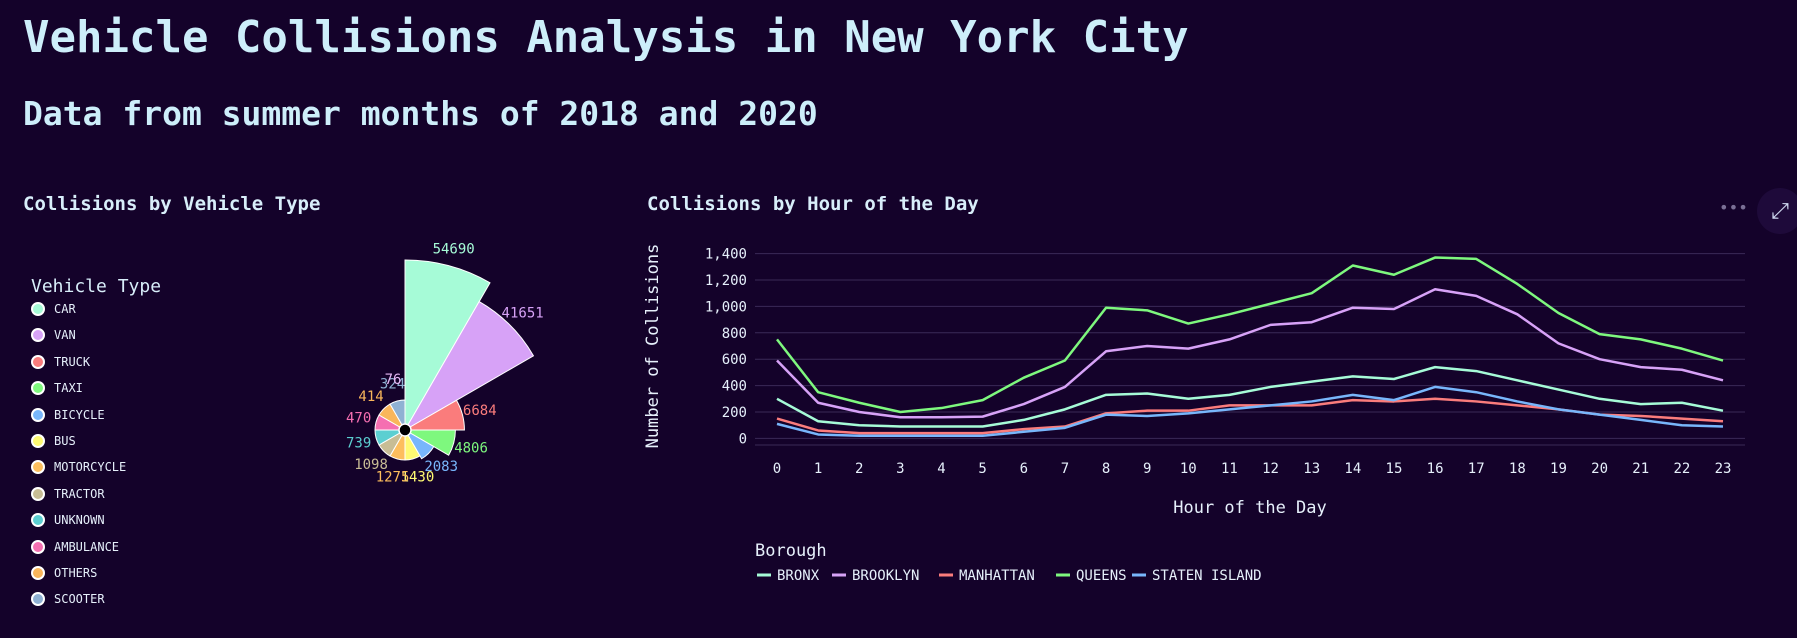 This screenshot has height=638, width=1797. I want to click on x-tick-label: 4, so click(941, 469).